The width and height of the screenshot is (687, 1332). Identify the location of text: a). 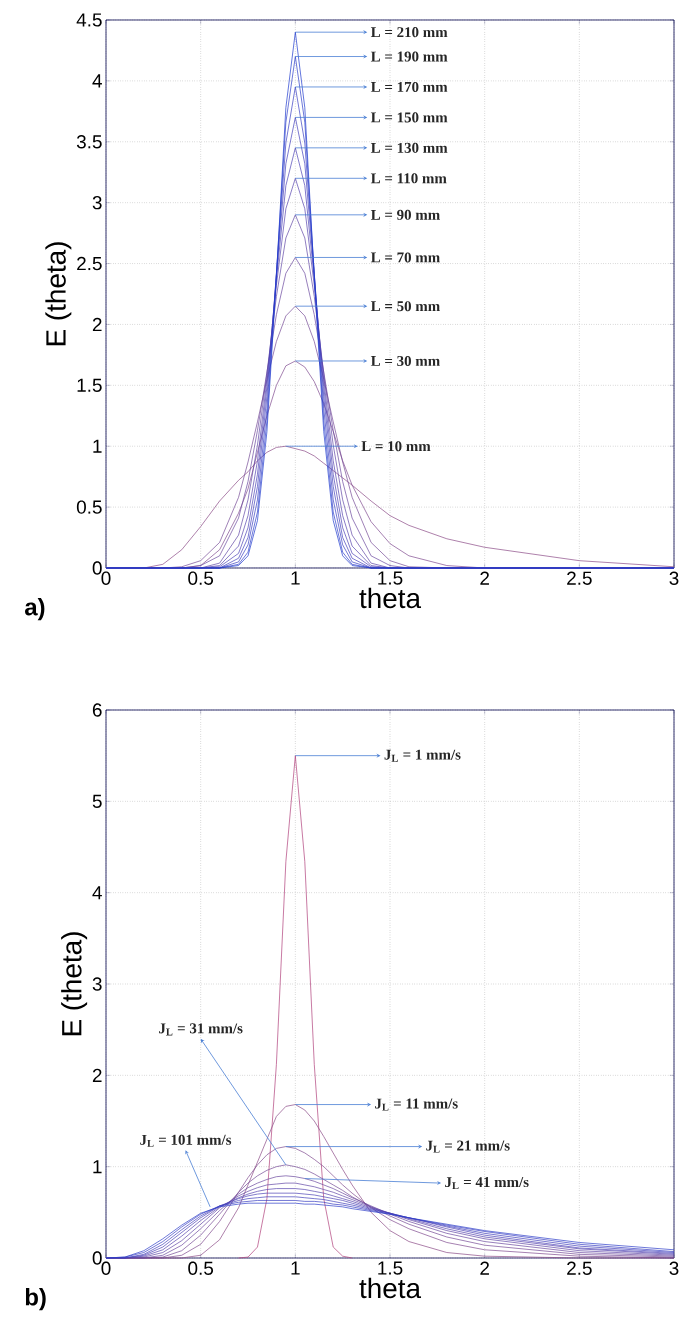
(35, 609).